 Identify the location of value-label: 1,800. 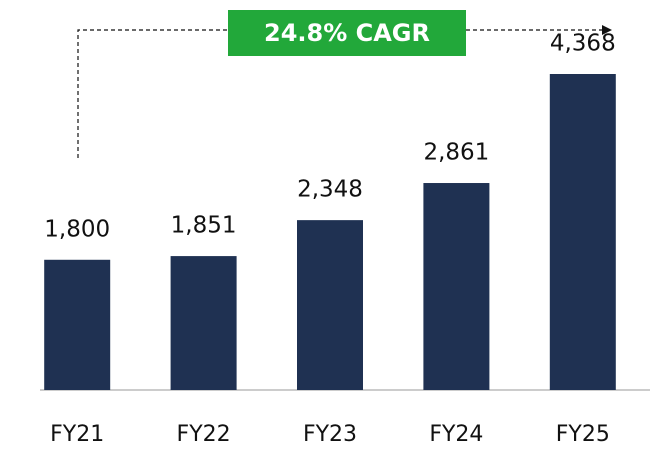
(77, 229).